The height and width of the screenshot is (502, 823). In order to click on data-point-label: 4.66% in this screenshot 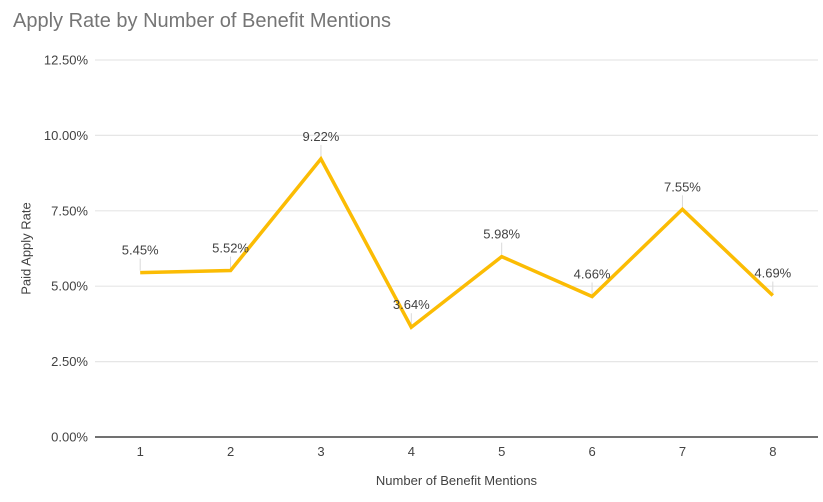, I will do `click(592, 273)`.